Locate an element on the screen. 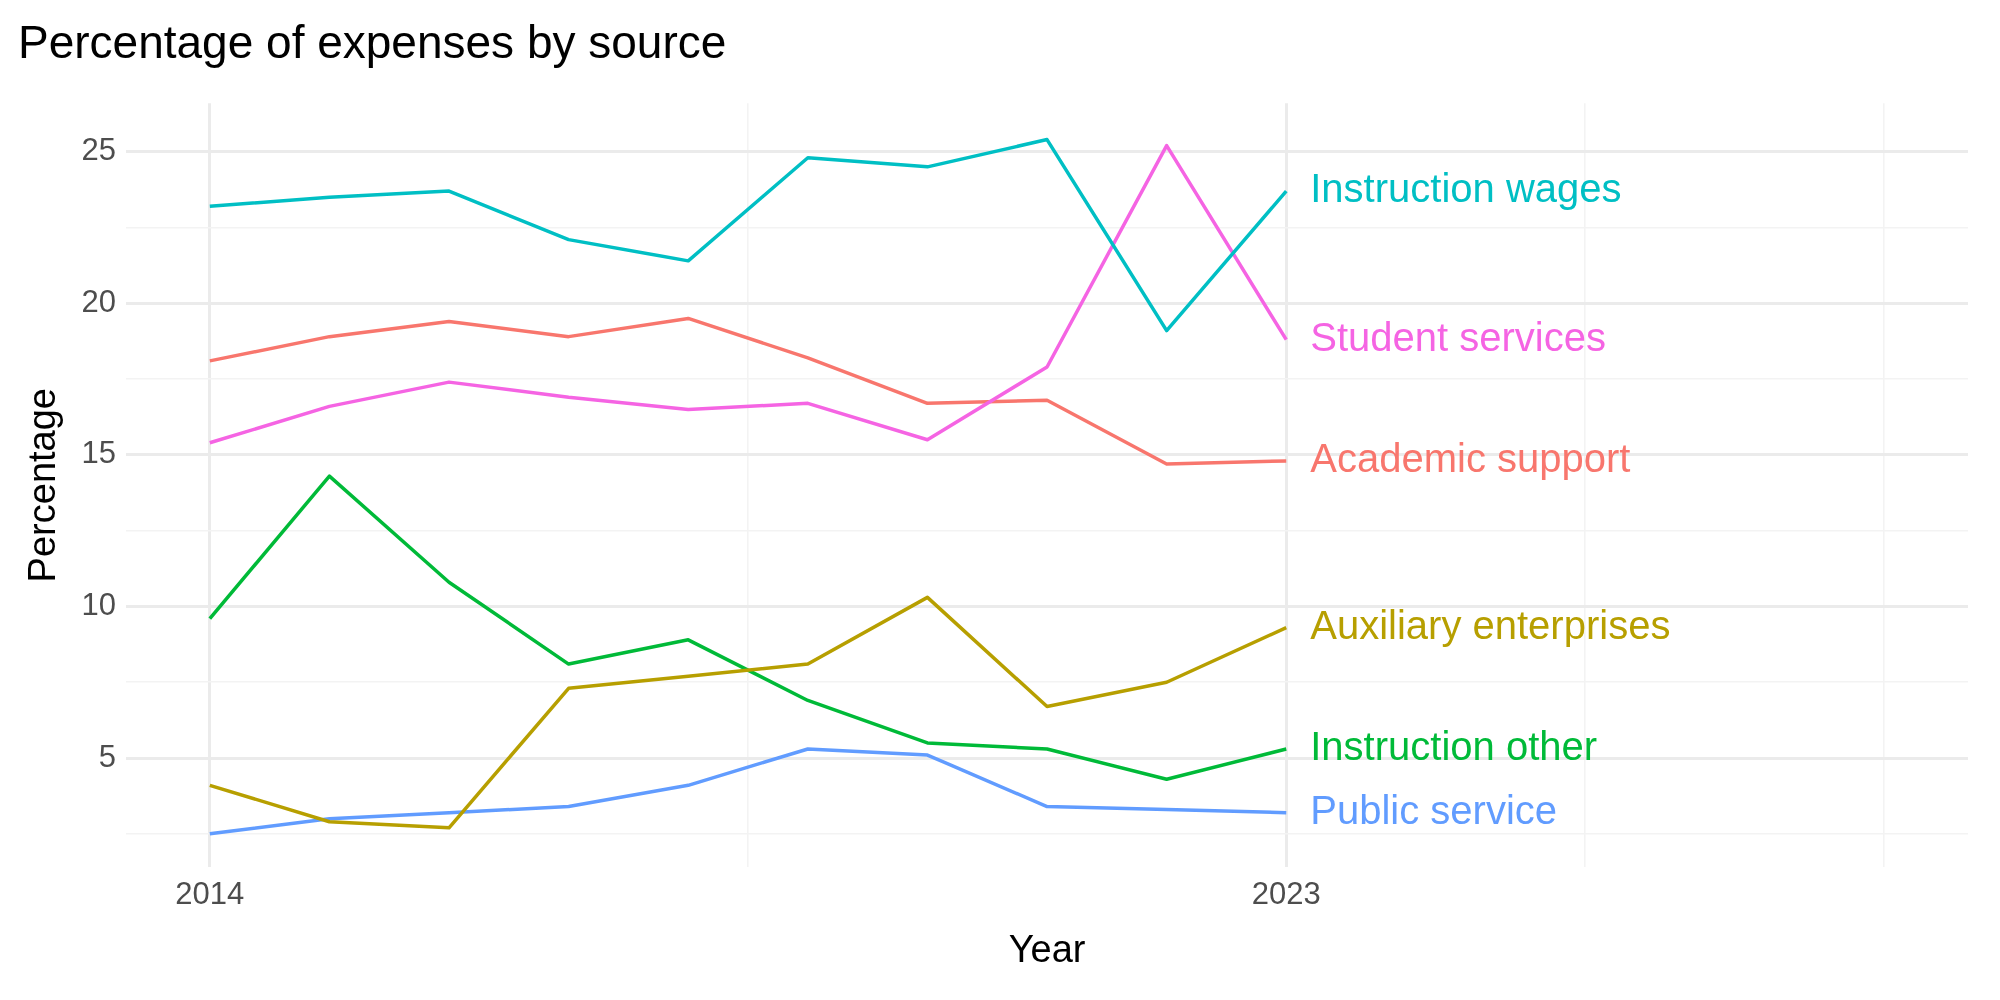 The image size is (2000, 1000). y-tick-label: 20 is located at coordinates (99, 301).